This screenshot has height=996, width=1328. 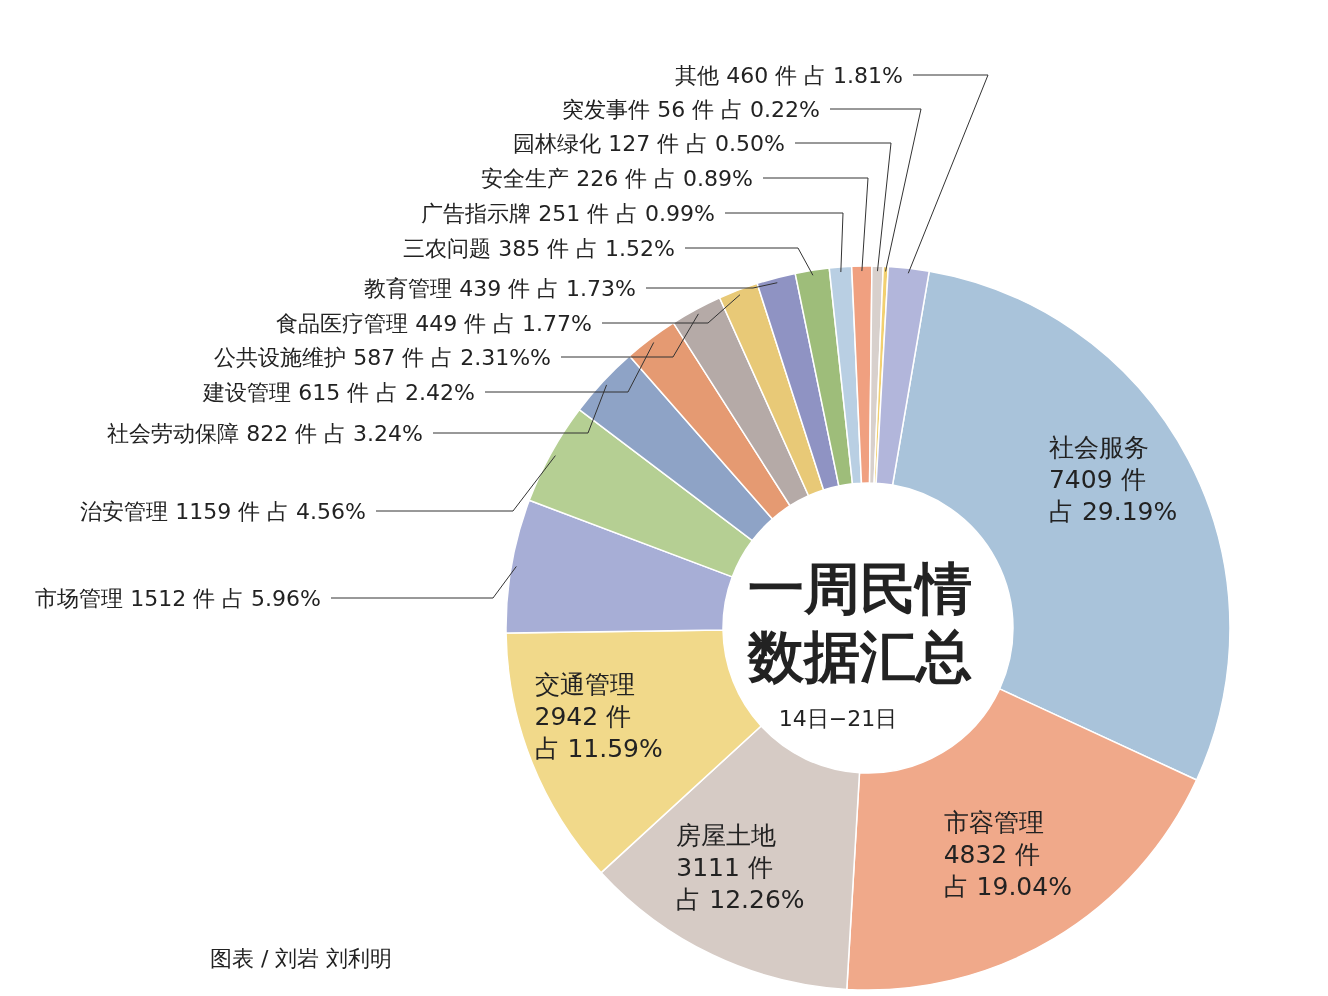 What do you see at coordinates (691, 109) in the screenshot?
I see `slice-label: 突发事件 56 件 占 0.22%` at bounding box center [691, 109].